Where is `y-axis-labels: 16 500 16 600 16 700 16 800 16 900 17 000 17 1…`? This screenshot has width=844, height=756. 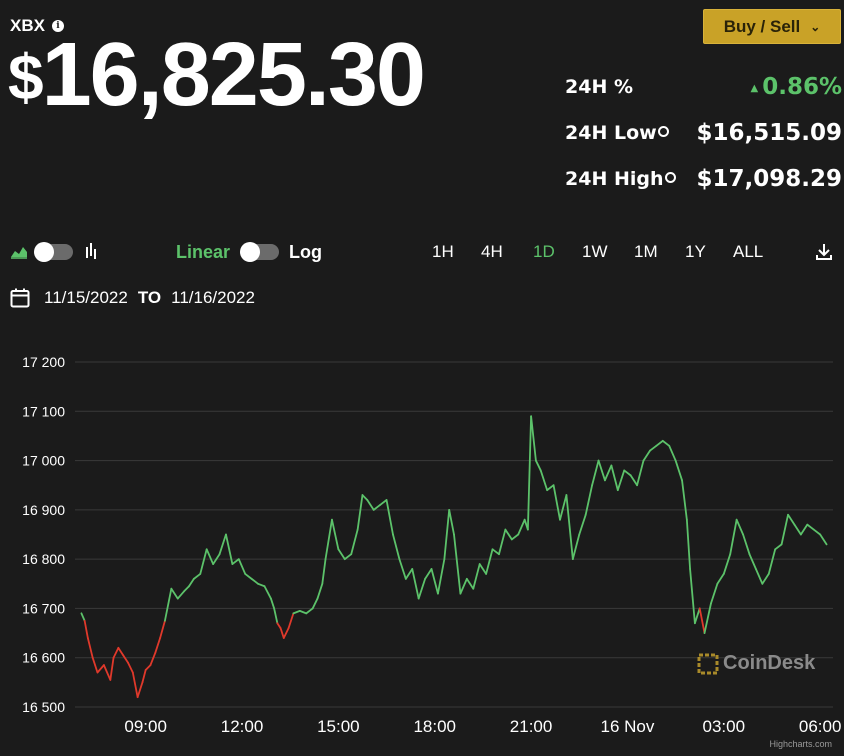
y-axis-labels: 16 500 16 600 16 700 16 800 16 900 17 000 17 1… is located at coordinates (43, 534).